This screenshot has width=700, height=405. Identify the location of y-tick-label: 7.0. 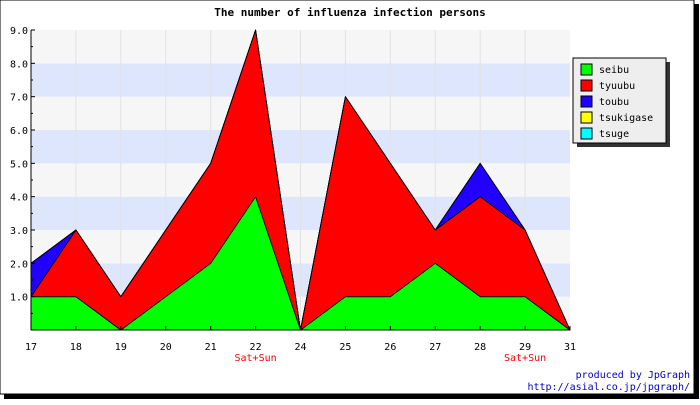
(19, 98).